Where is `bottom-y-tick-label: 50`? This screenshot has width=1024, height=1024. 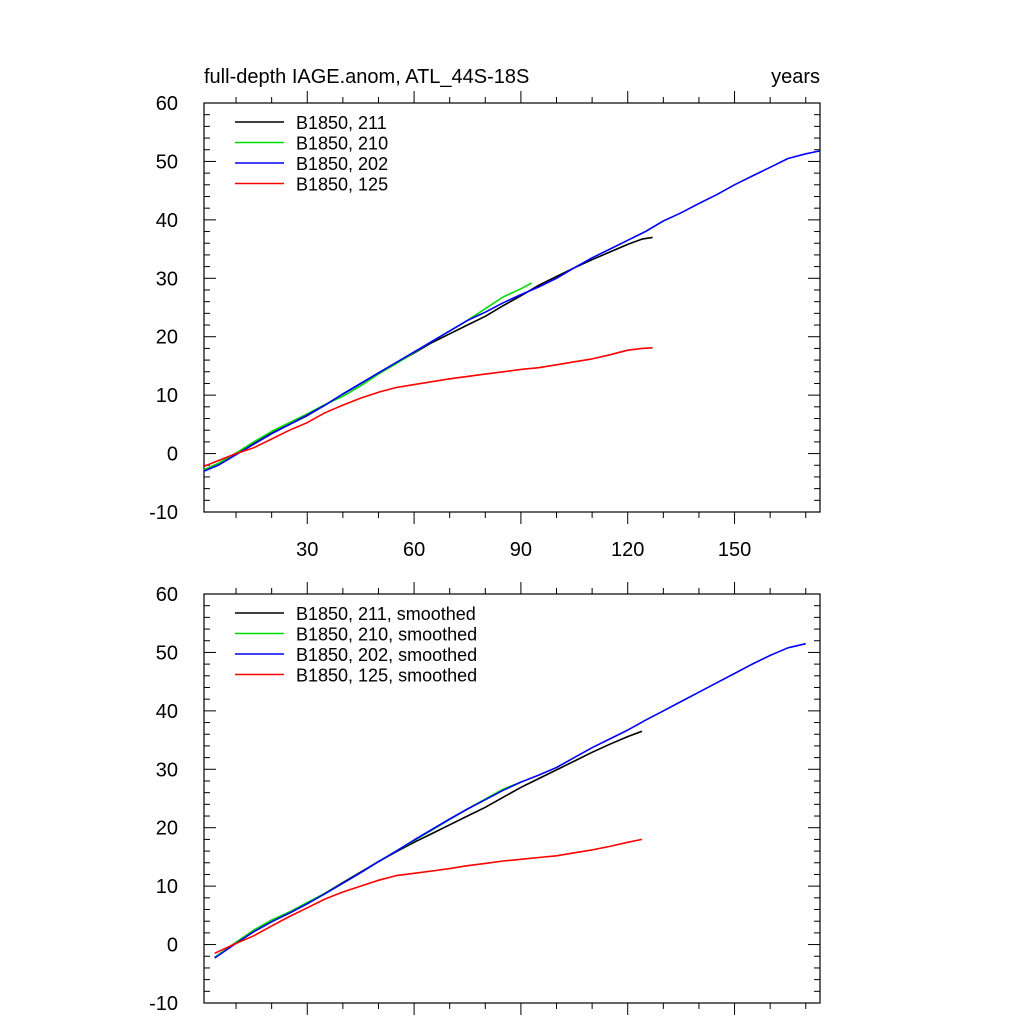
bottom-y-tick-label: 50 is located at coordinates (167, 653).